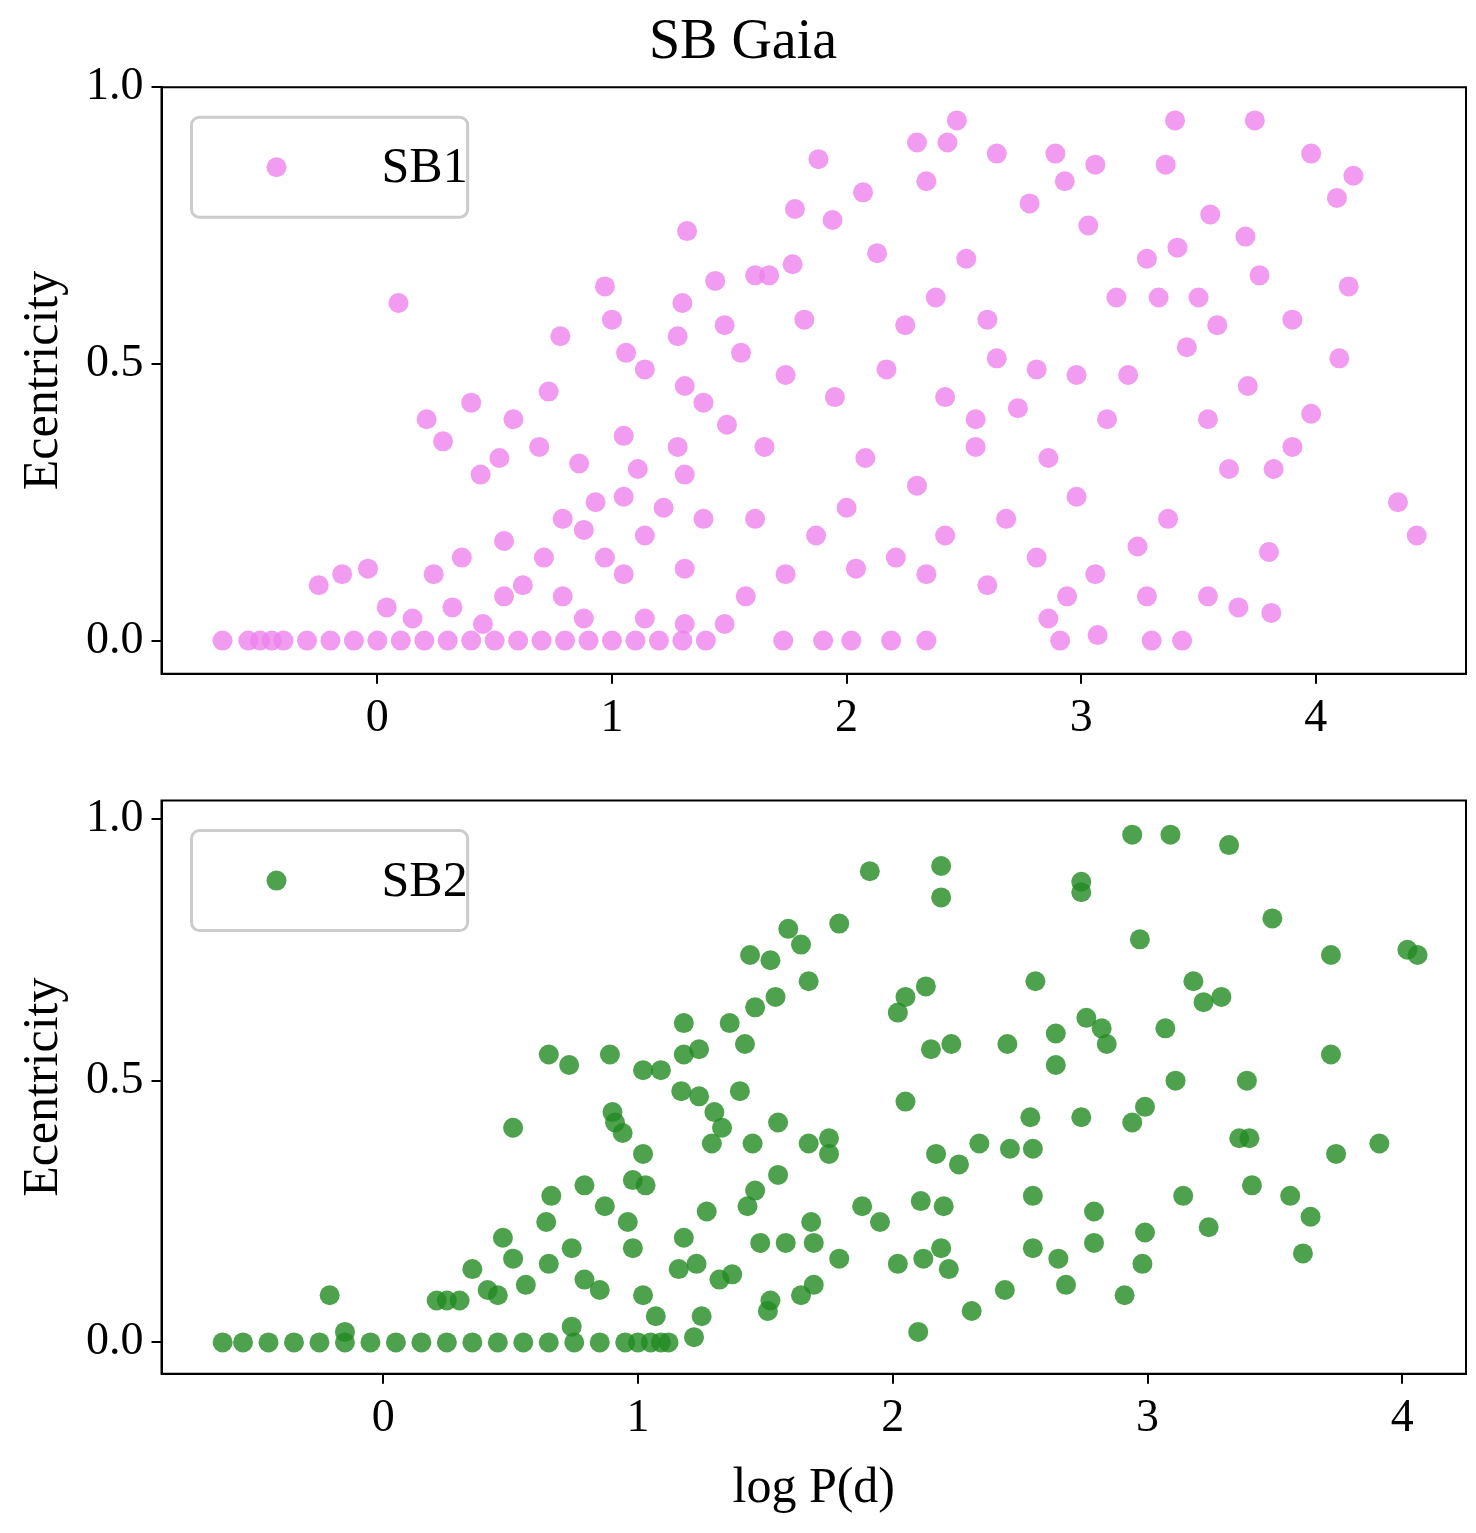  Describe the element at coordinates (424, 165) in the screenshot. I see `legend-label: SB1` at that location.